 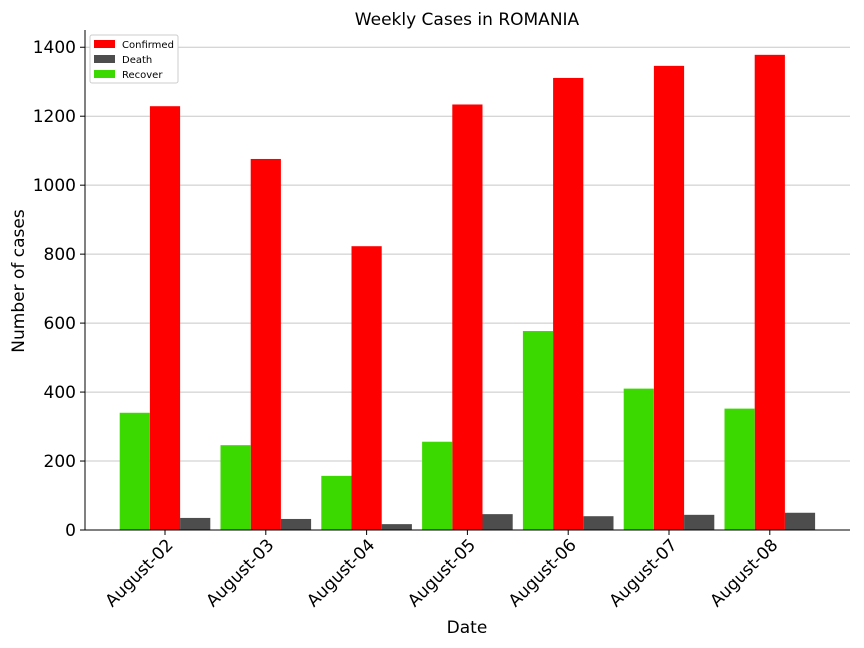 I want to click on y-tick-label: 400, so click(x=60, y=393).